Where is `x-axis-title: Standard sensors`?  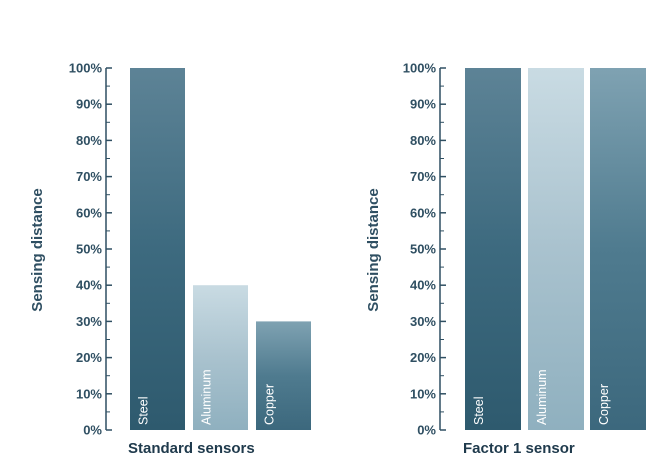 x-axis-title: Standard sensors is located at coordinates (191, 448).